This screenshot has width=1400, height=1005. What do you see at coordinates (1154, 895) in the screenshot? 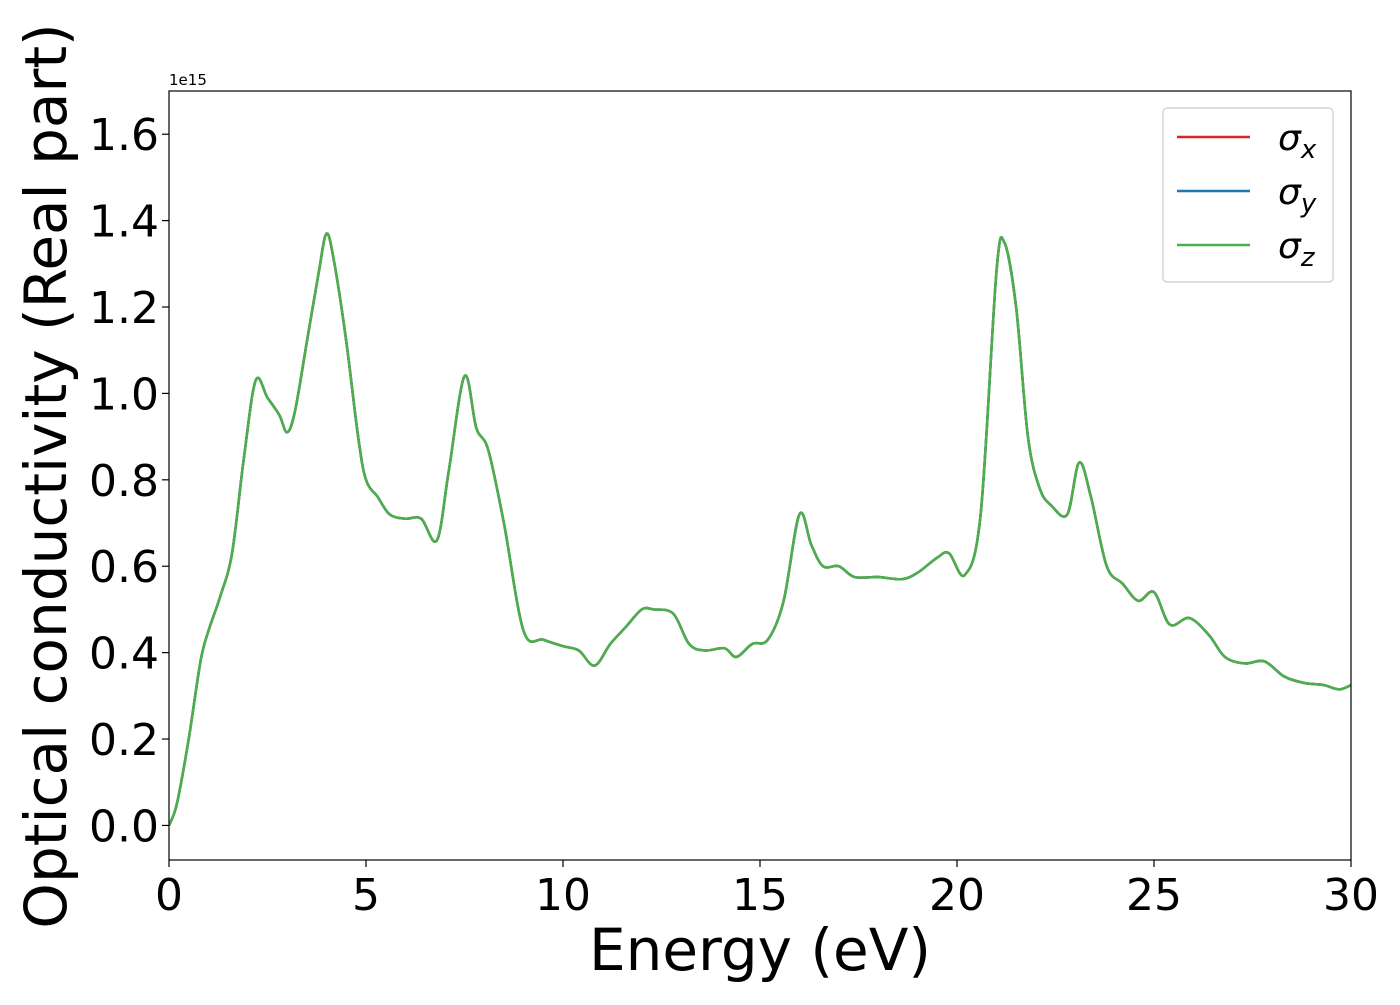
I see `x-tick-label: 25` at bounding box center [1154, 895].